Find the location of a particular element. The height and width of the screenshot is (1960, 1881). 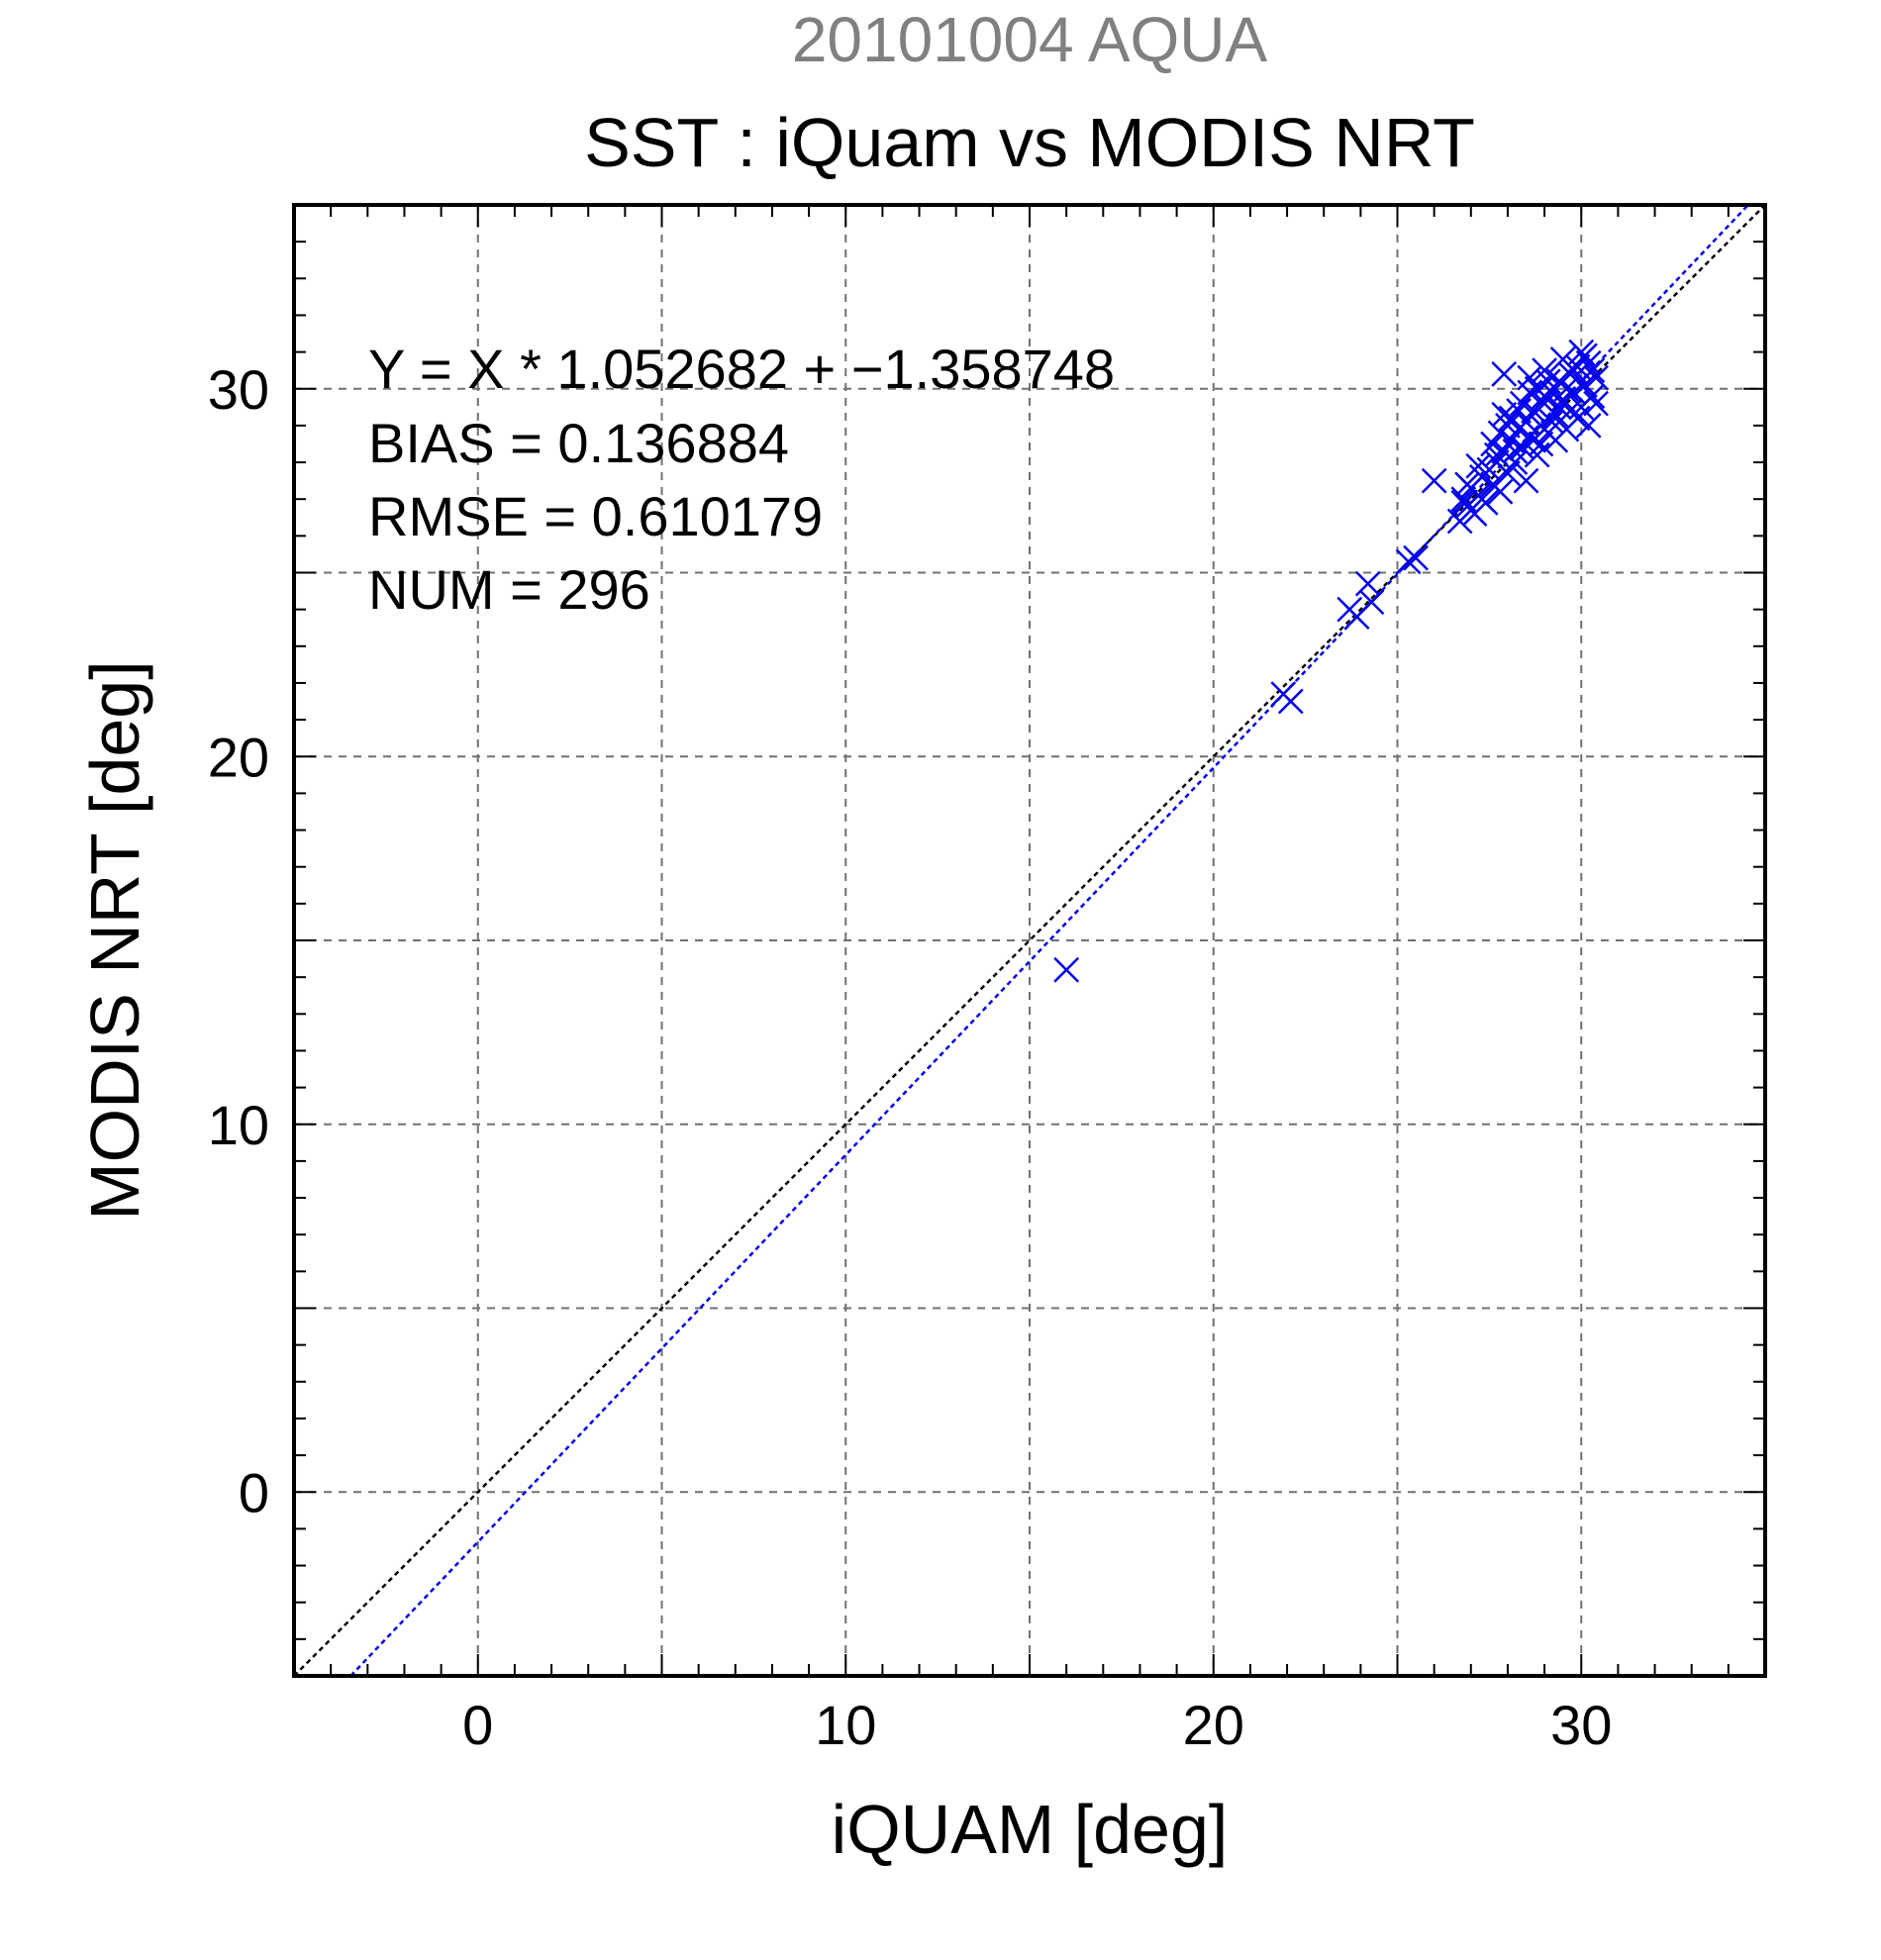

x-tick-labels: 0 10 20 30 is located at coordinates (1037, 1725).